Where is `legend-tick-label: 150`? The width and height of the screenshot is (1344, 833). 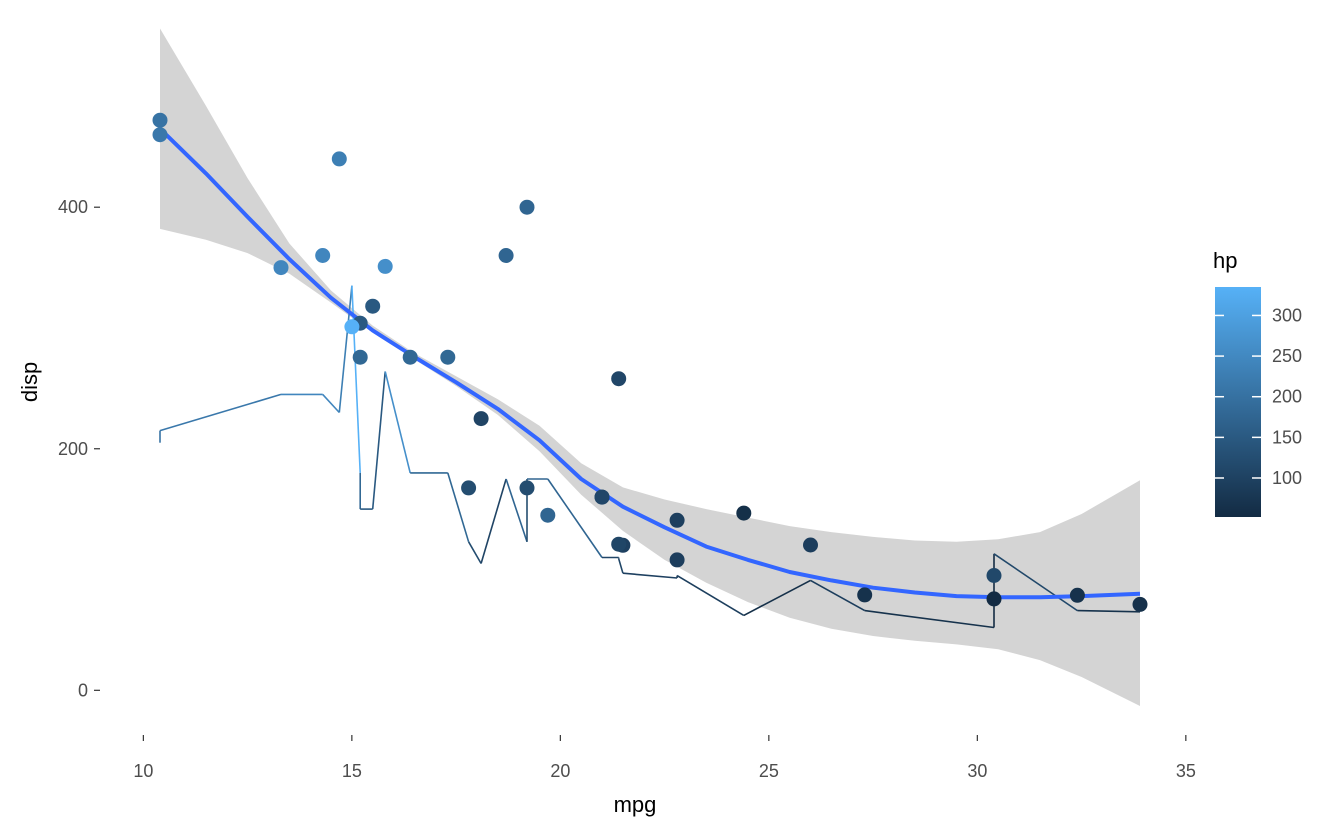
legend-tick-label: 150 is located at coordinates (1287, 437).